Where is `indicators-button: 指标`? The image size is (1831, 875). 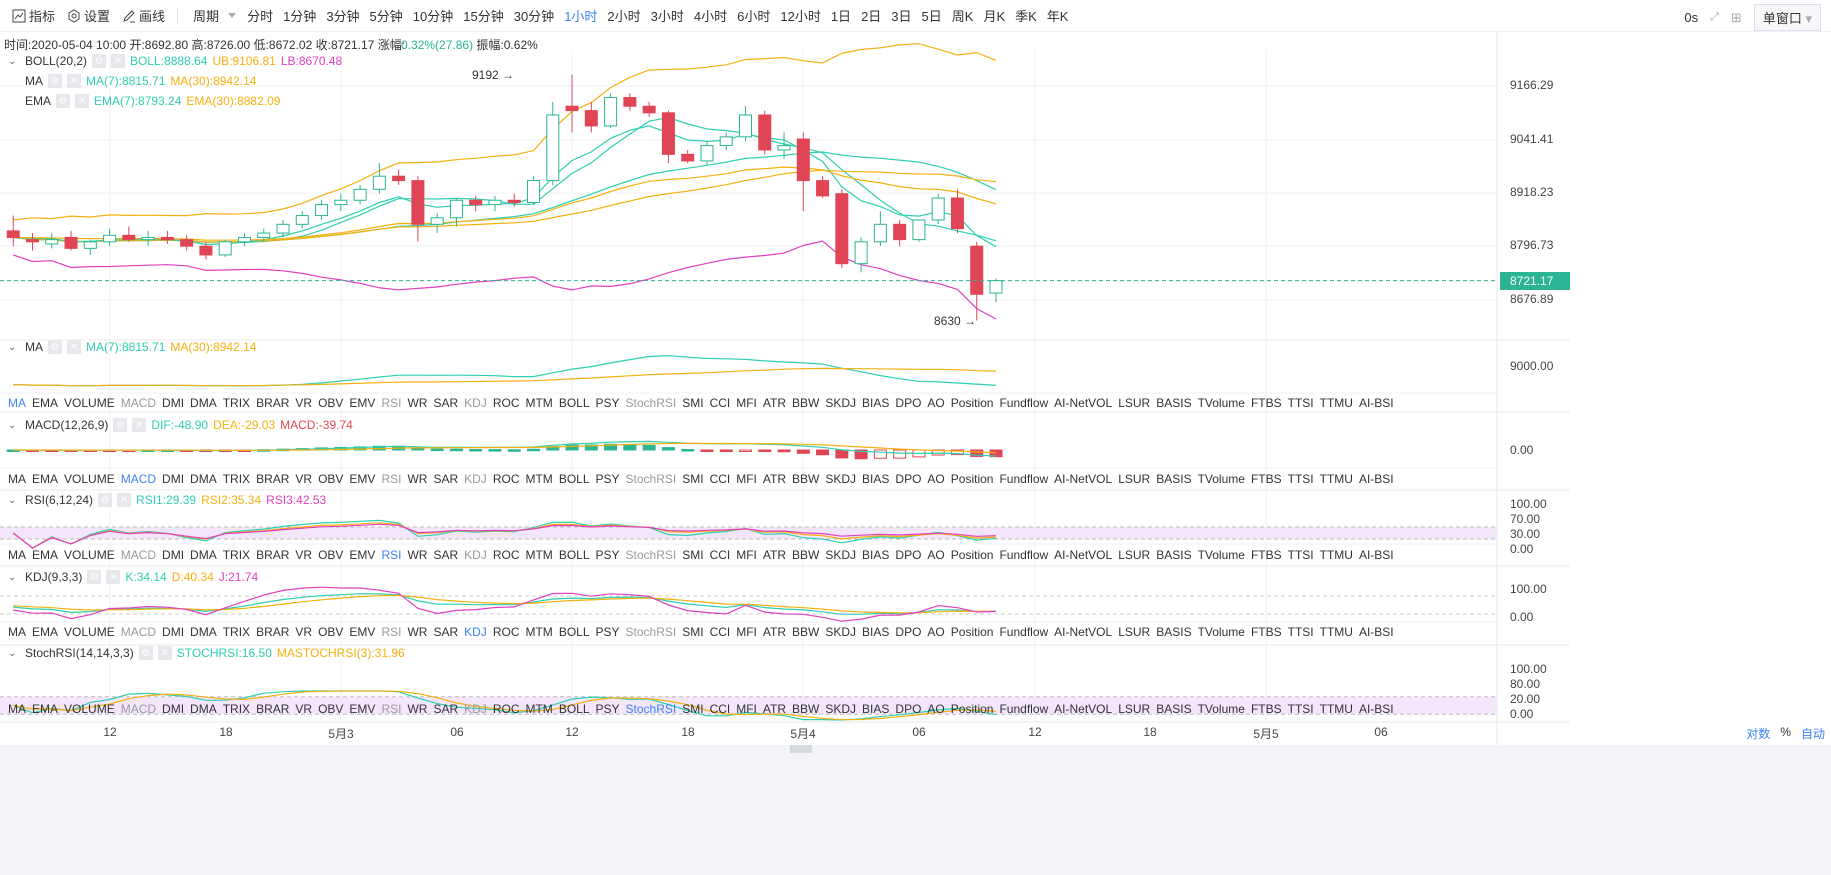 indicators-button: 指标 is located at coordinates (33, 15).